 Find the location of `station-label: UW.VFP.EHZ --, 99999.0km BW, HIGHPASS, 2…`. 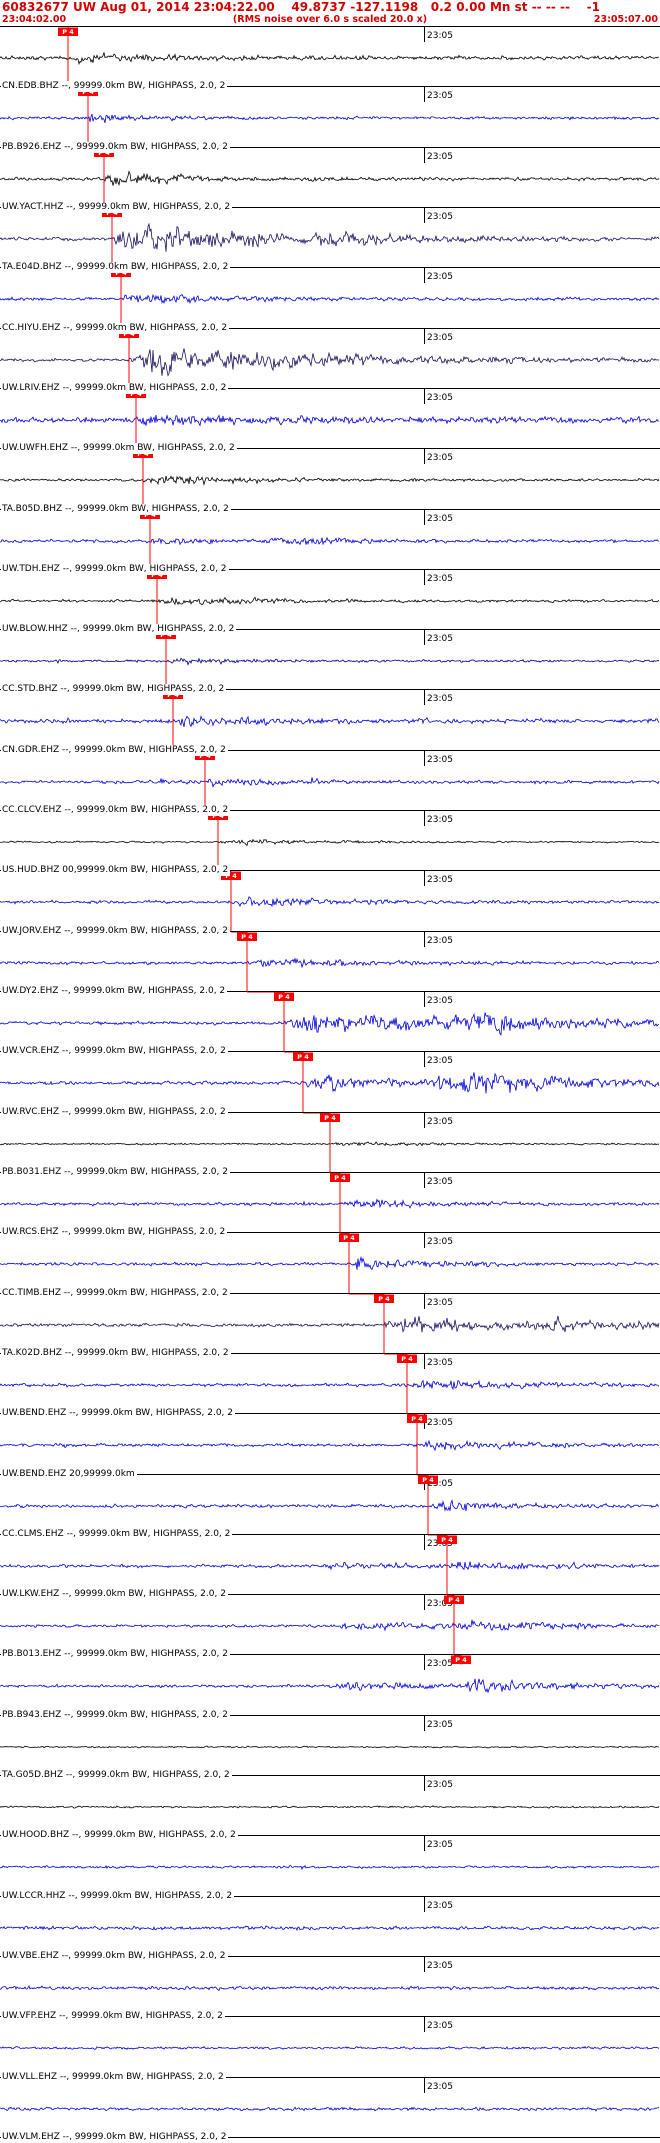

station-label: UW.VFP.EHZ --, 99999.0km BW, HIGHPASS, 2… is located at coordinates (113, 2017).